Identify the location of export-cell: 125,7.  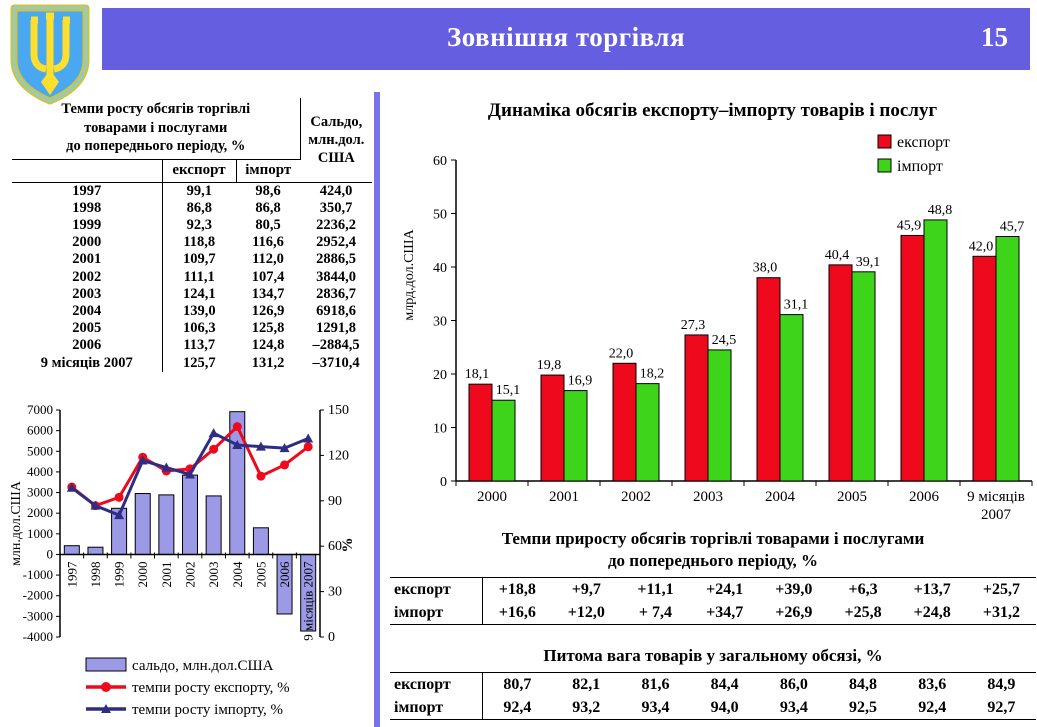
(199, 362).